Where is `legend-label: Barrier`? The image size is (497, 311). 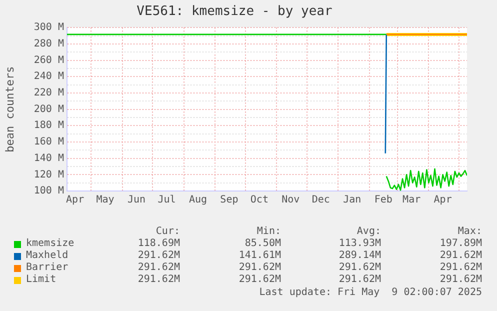
legend-label: Barrier is located at coordinates (47, 268).